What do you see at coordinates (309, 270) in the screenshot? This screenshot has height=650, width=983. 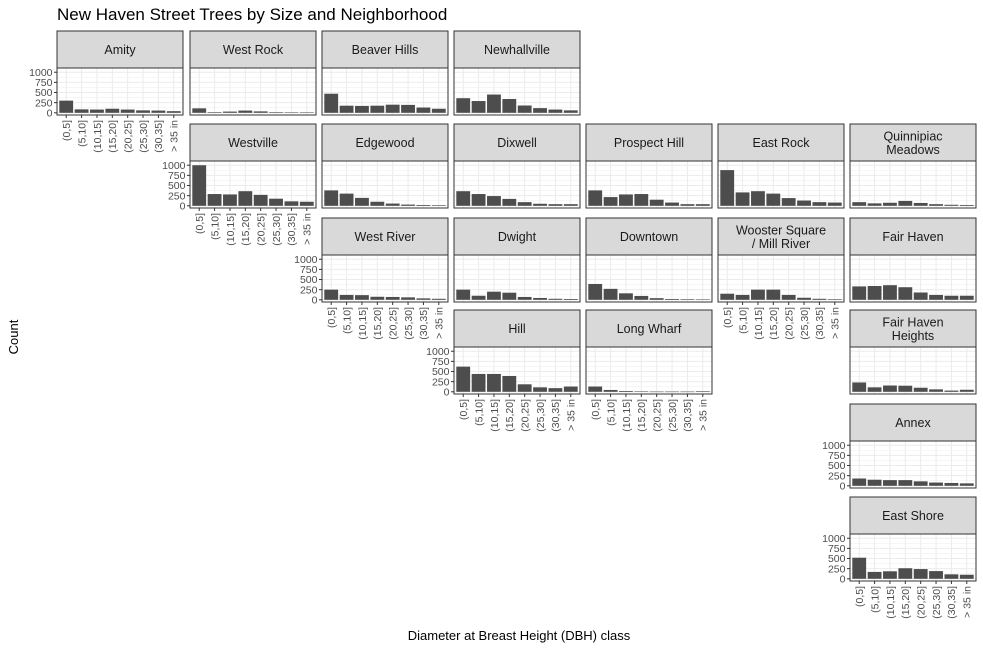 I see `y-tick-label: 750` at bounding box center [309, 270].